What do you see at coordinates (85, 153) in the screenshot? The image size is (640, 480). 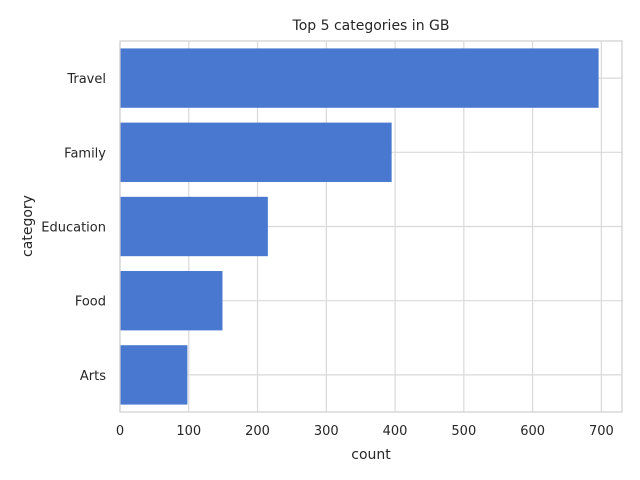 I see `y-tick-label-family: Family` at bounding box center [85, 153].